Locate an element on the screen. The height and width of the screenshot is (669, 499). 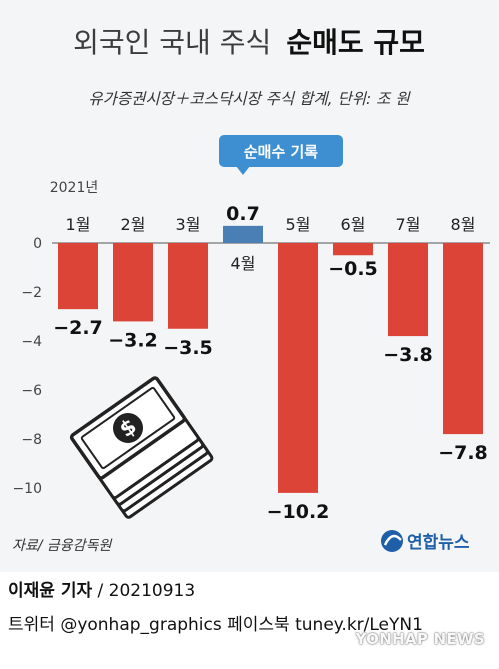
y-axis-ticks: 0 −2 −4 −6 −8 −10 is located at coordinates (27, 366).